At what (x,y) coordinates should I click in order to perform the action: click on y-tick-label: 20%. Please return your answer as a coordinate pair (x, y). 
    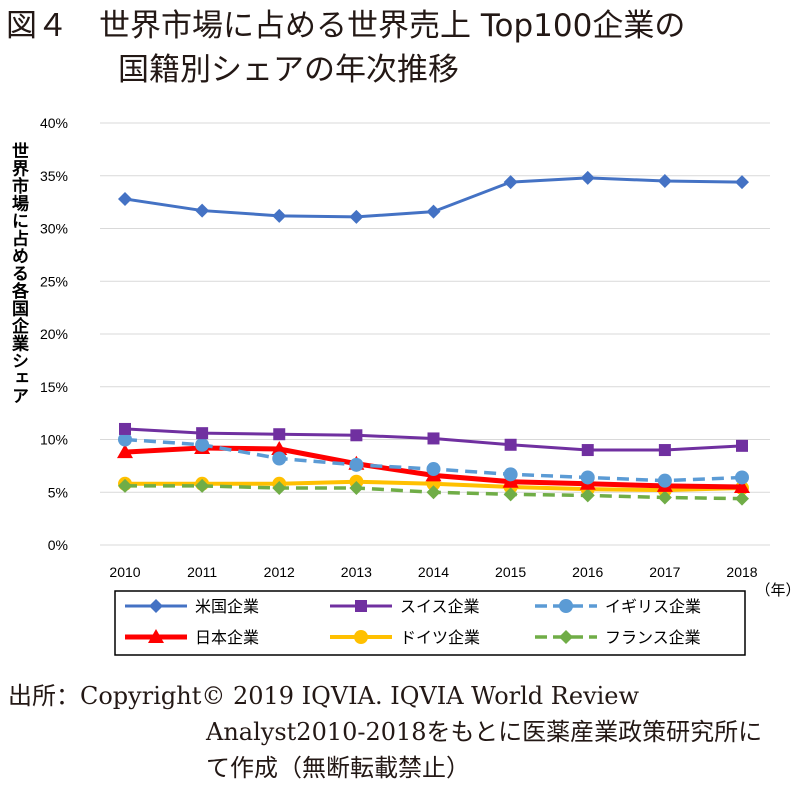
    Looking at the image, I should click on (54, 334).